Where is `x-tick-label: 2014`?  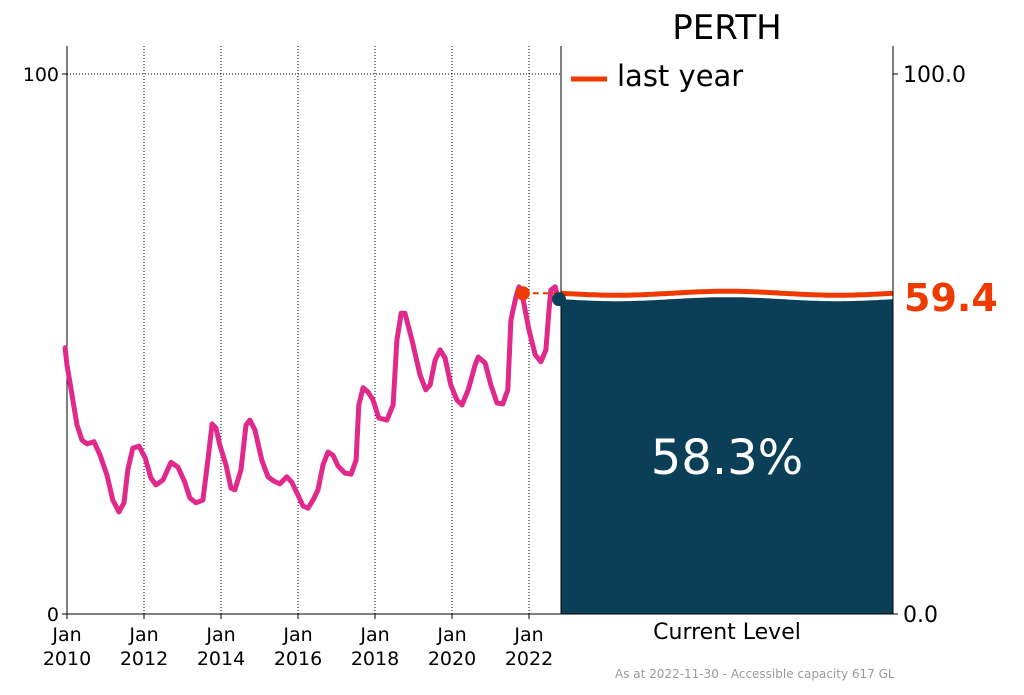 x-tick-label: 2014 is located at coordinates (221, 659).